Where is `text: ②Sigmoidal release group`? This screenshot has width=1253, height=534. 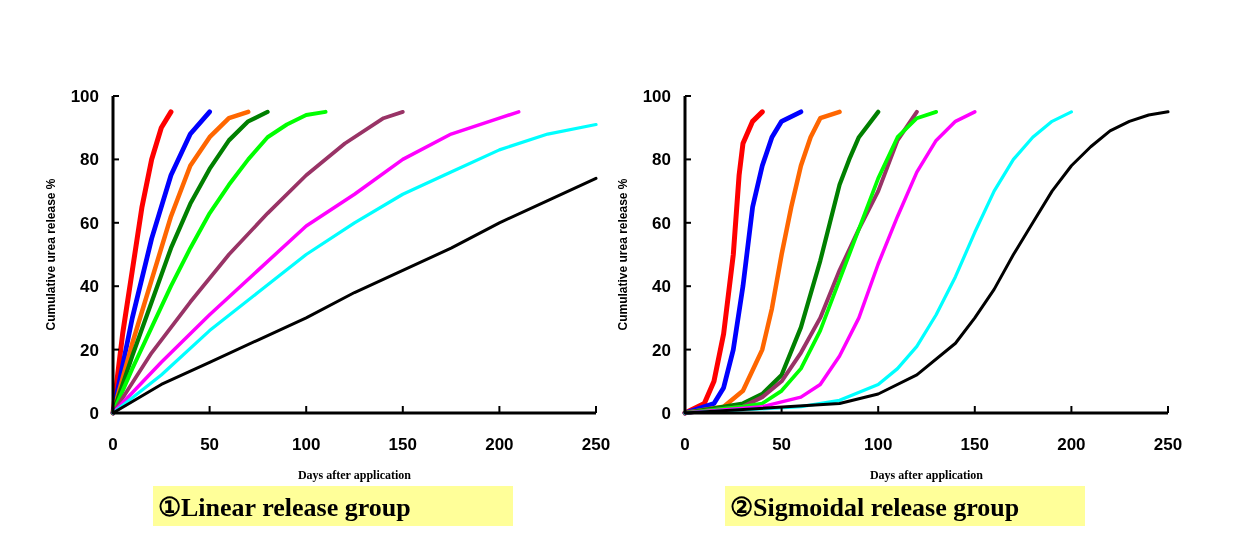
text: ②Sigmoidal release group is located at coordinates (875, 507).